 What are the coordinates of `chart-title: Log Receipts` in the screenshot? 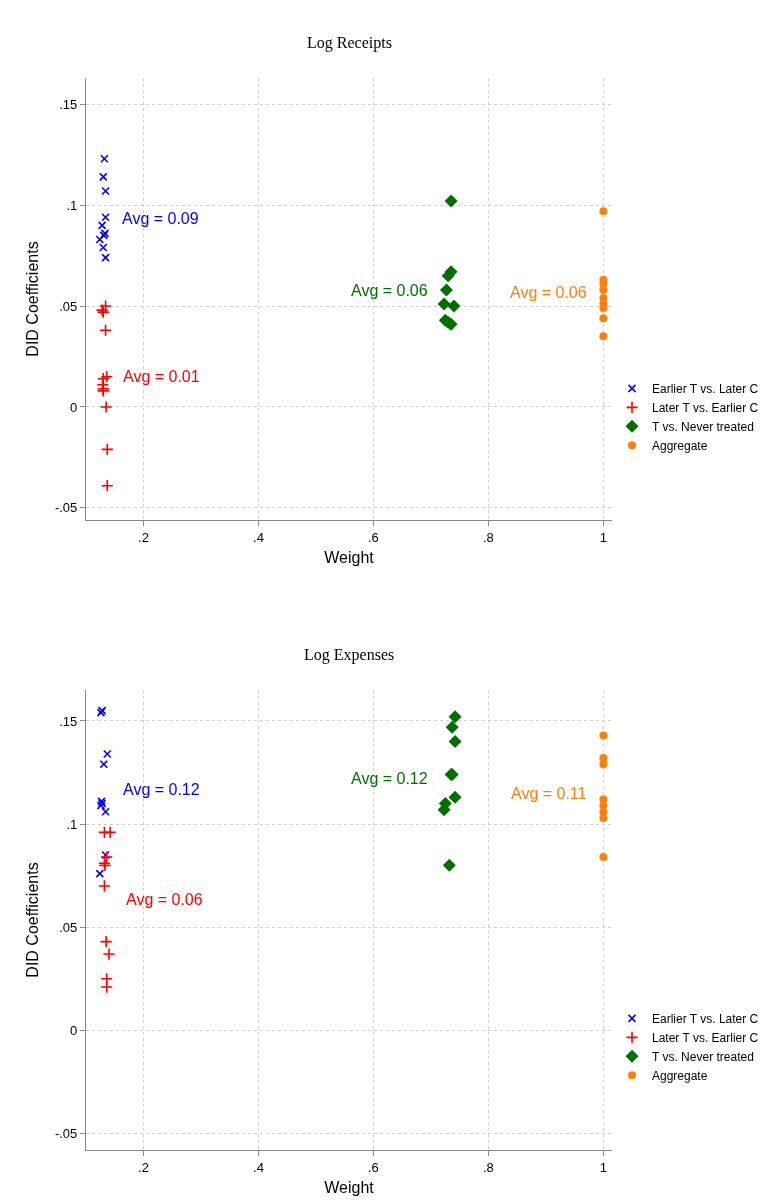 It's located at (349, 43).